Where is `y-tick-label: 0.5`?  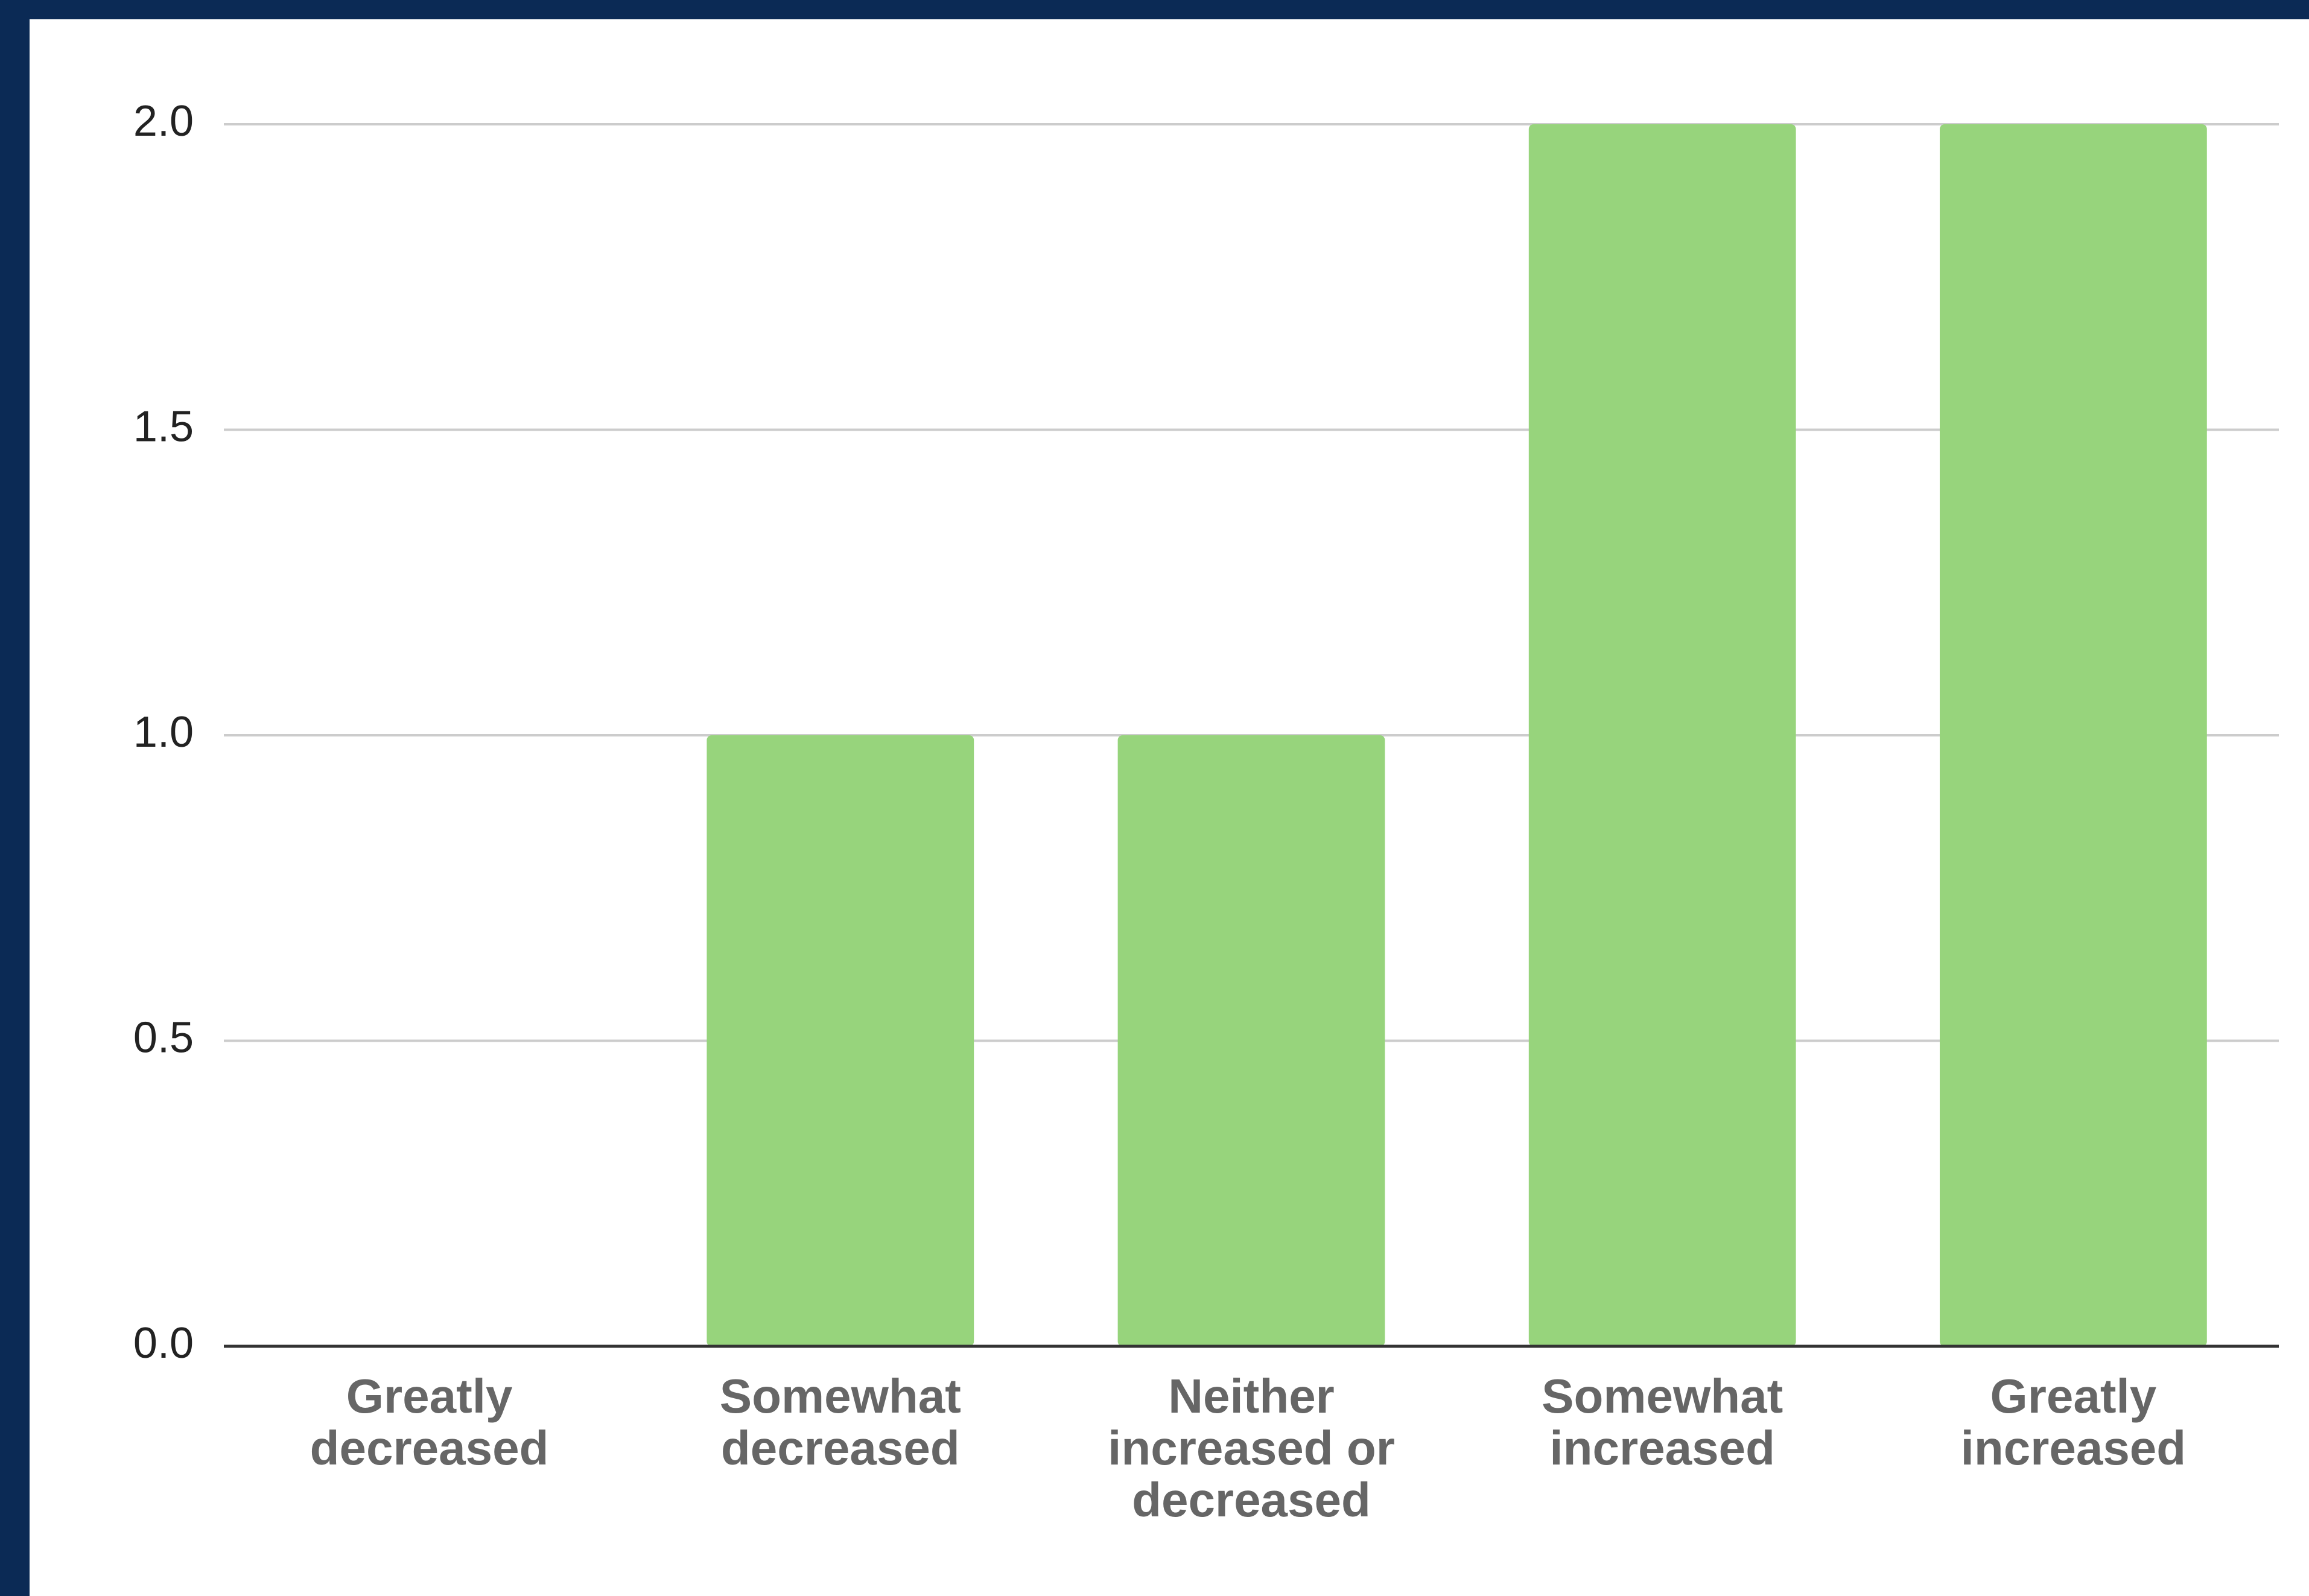 y-tick-label: 0.5 is located at coordinates (163, 1038).